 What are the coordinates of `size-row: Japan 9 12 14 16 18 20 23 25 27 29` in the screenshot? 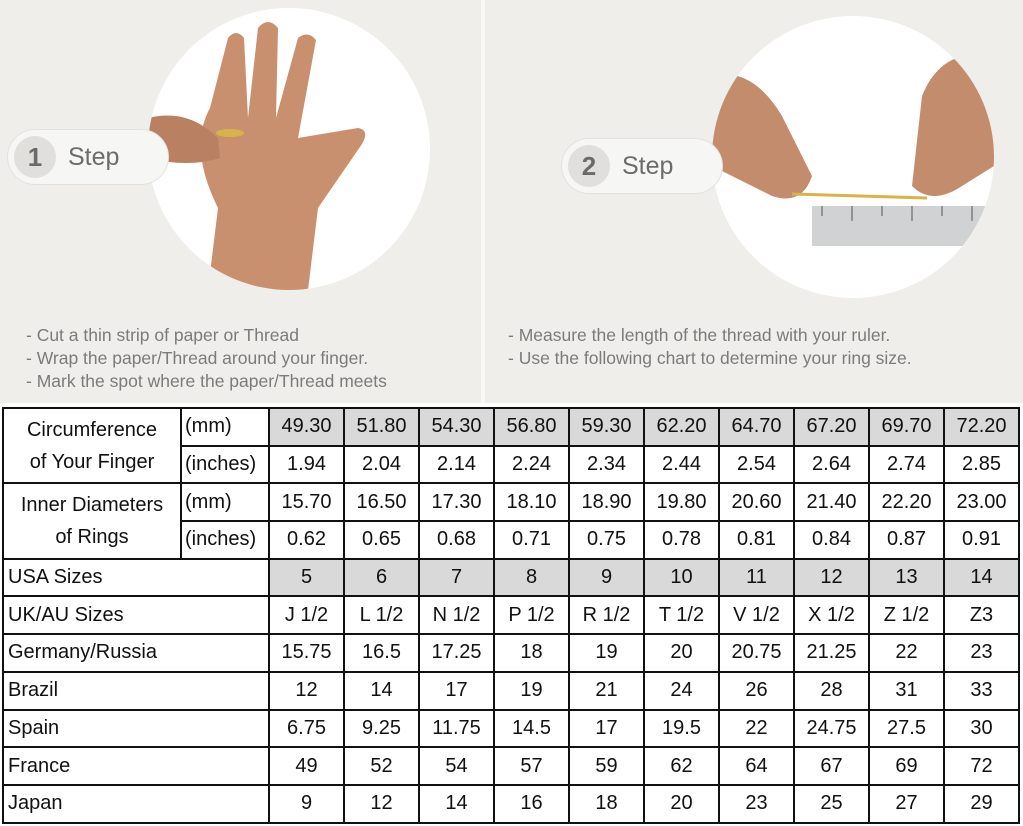 It's located at (511, 803).